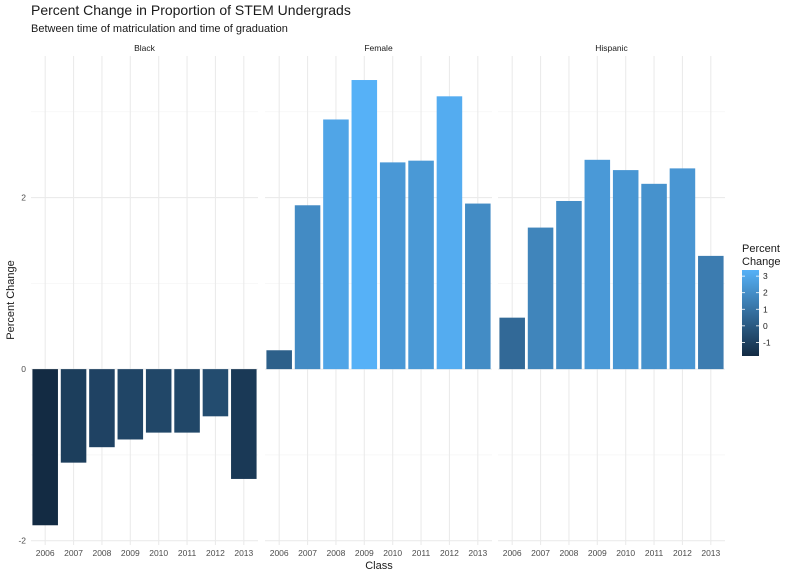  Describe the element at coordinates (597, 264) in the screenshot. I see `bar-hispanic-2009` at that location.